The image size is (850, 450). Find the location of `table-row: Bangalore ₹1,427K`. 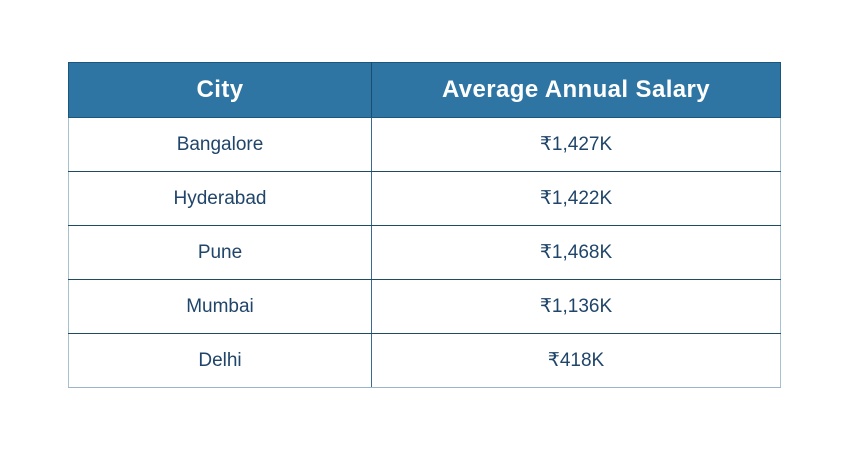

table-row: Bangalore ₹1,427K is located at coordinates (424, 144).